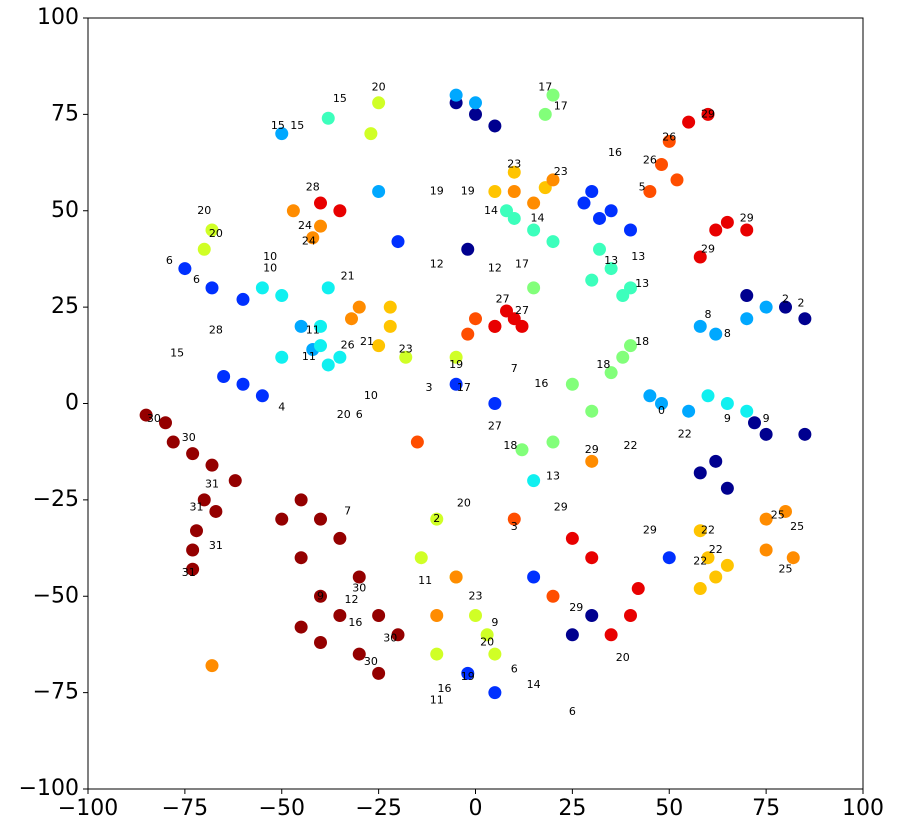 The width and height of the screenshot is (897, 833). Describe the element at coordinates (278, 125) in the screenshot. I see `annotation: 15` at that location.